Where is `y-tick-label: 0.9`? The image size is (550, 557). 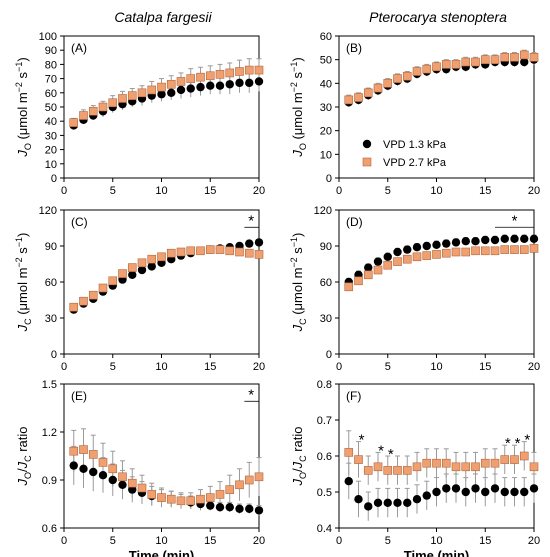
y-tick-label: 0.9 is located at coordinates (49, 481).